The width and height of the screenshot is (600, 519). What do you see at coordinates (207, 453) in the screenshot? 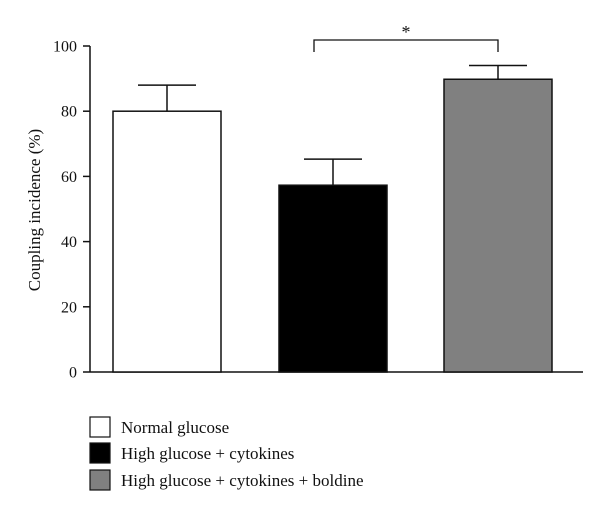
I see `legend-label: High glucose + cytokines` at bounding box center [207, 453].